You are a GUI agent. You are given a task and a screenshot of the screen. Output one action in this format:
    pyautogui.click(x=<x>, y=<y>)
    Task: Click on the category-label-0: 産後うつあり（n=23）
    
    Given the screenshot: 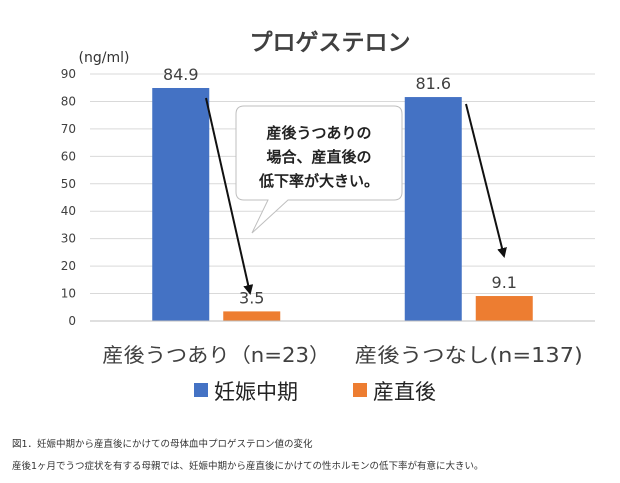 What is the action you would take?
    pyautogui.click(x=216, y=355)
    